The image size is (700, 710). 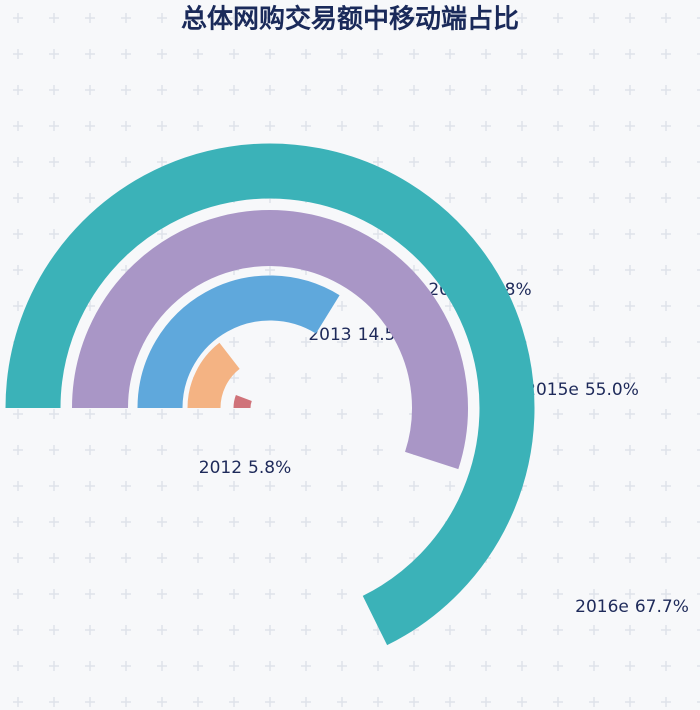 I want to click on chart-title: 总体网购交易额中移动端占比, so click(x=350, y=19).